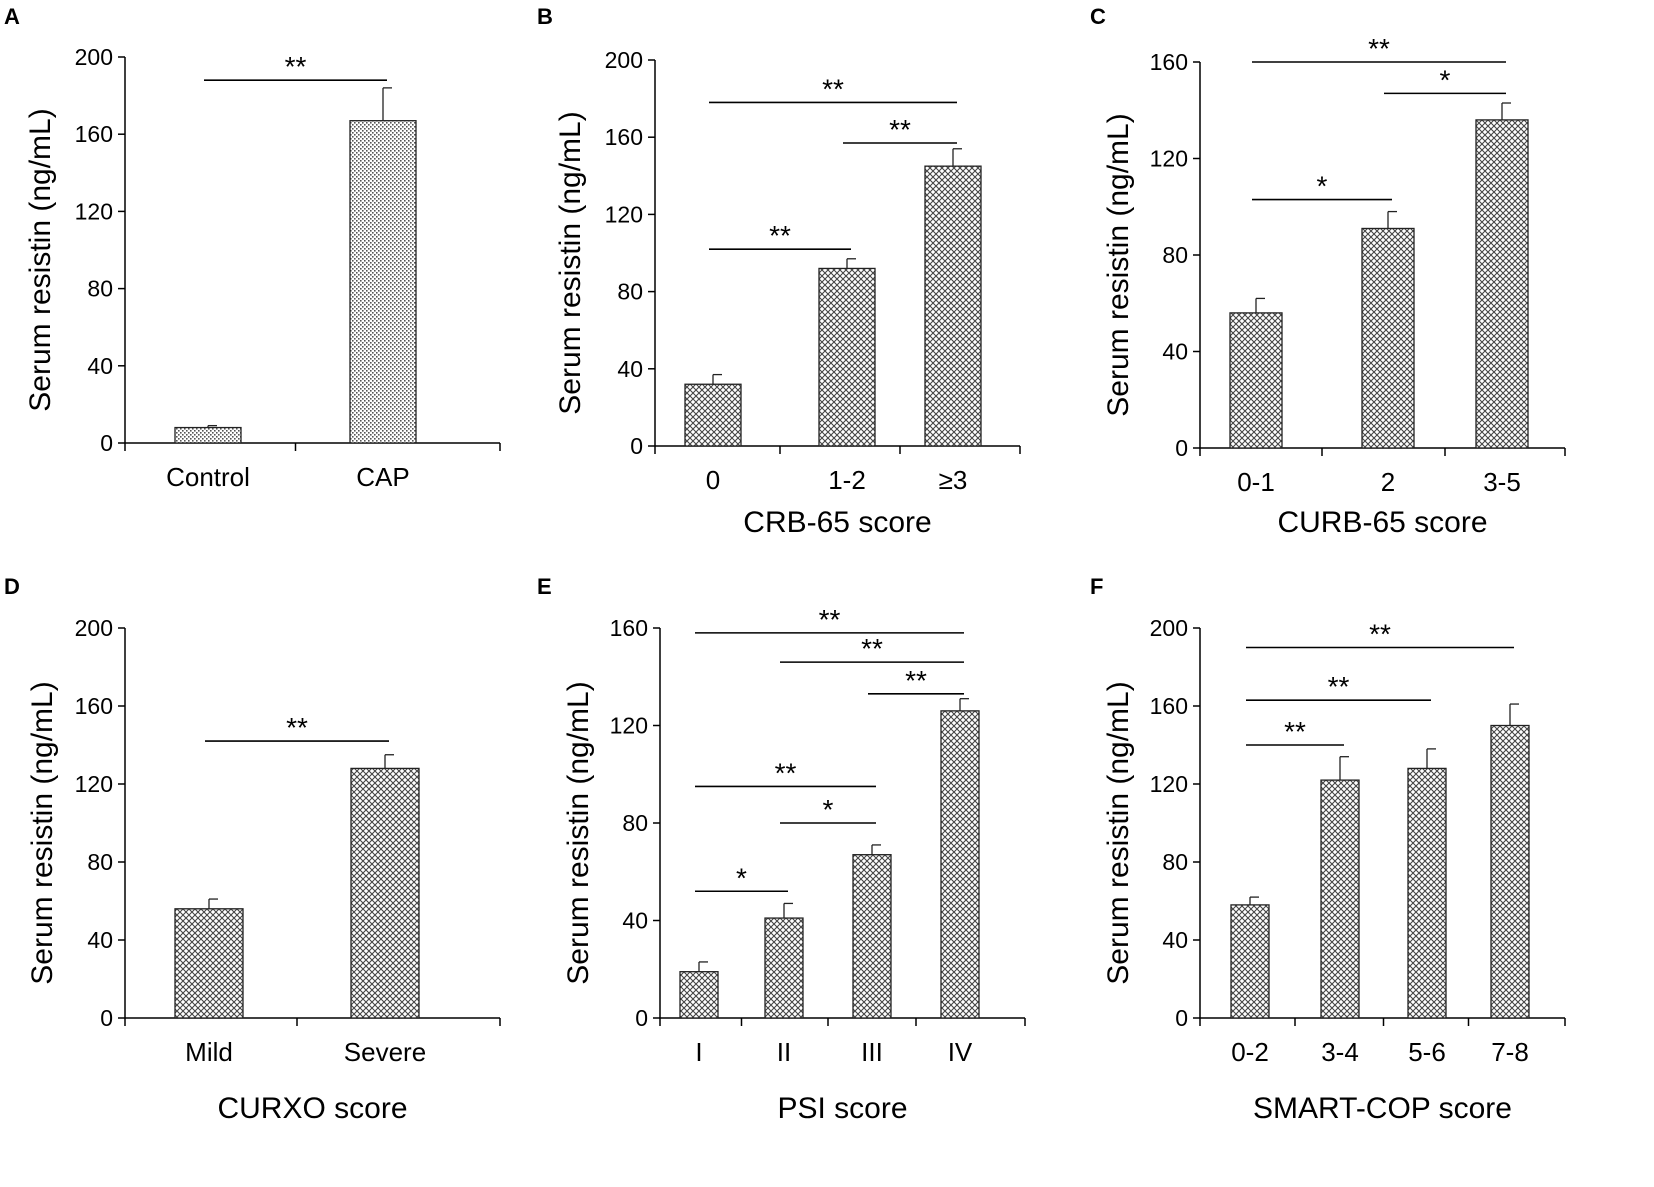 This screenshot has height=1187, width=1654. Describe the element at coordinates (1250, 1052) in the screenshot. I see `category-label: 0-2` at that location.